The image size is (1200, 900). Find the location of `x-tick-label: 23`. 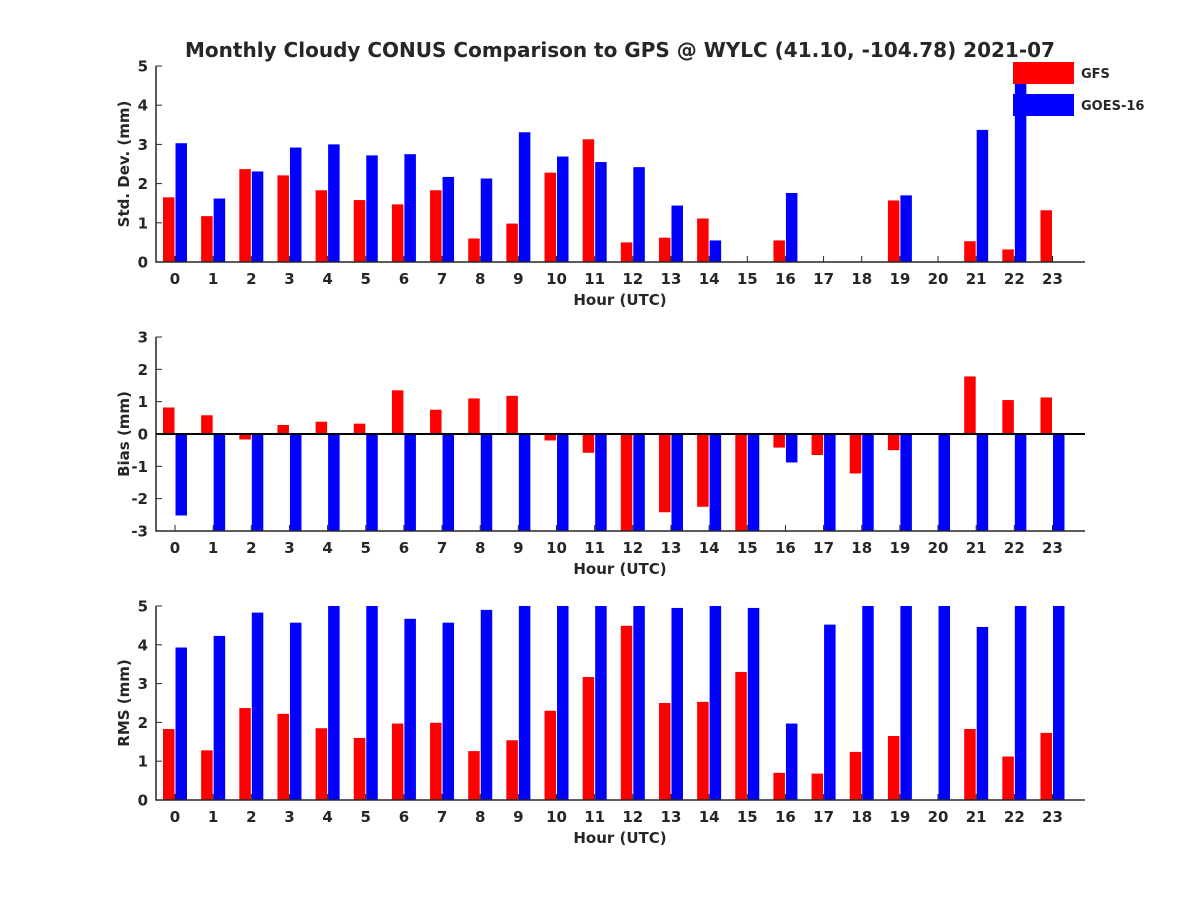

x-tick-label: 23 is located at coordinates (1052, 279).